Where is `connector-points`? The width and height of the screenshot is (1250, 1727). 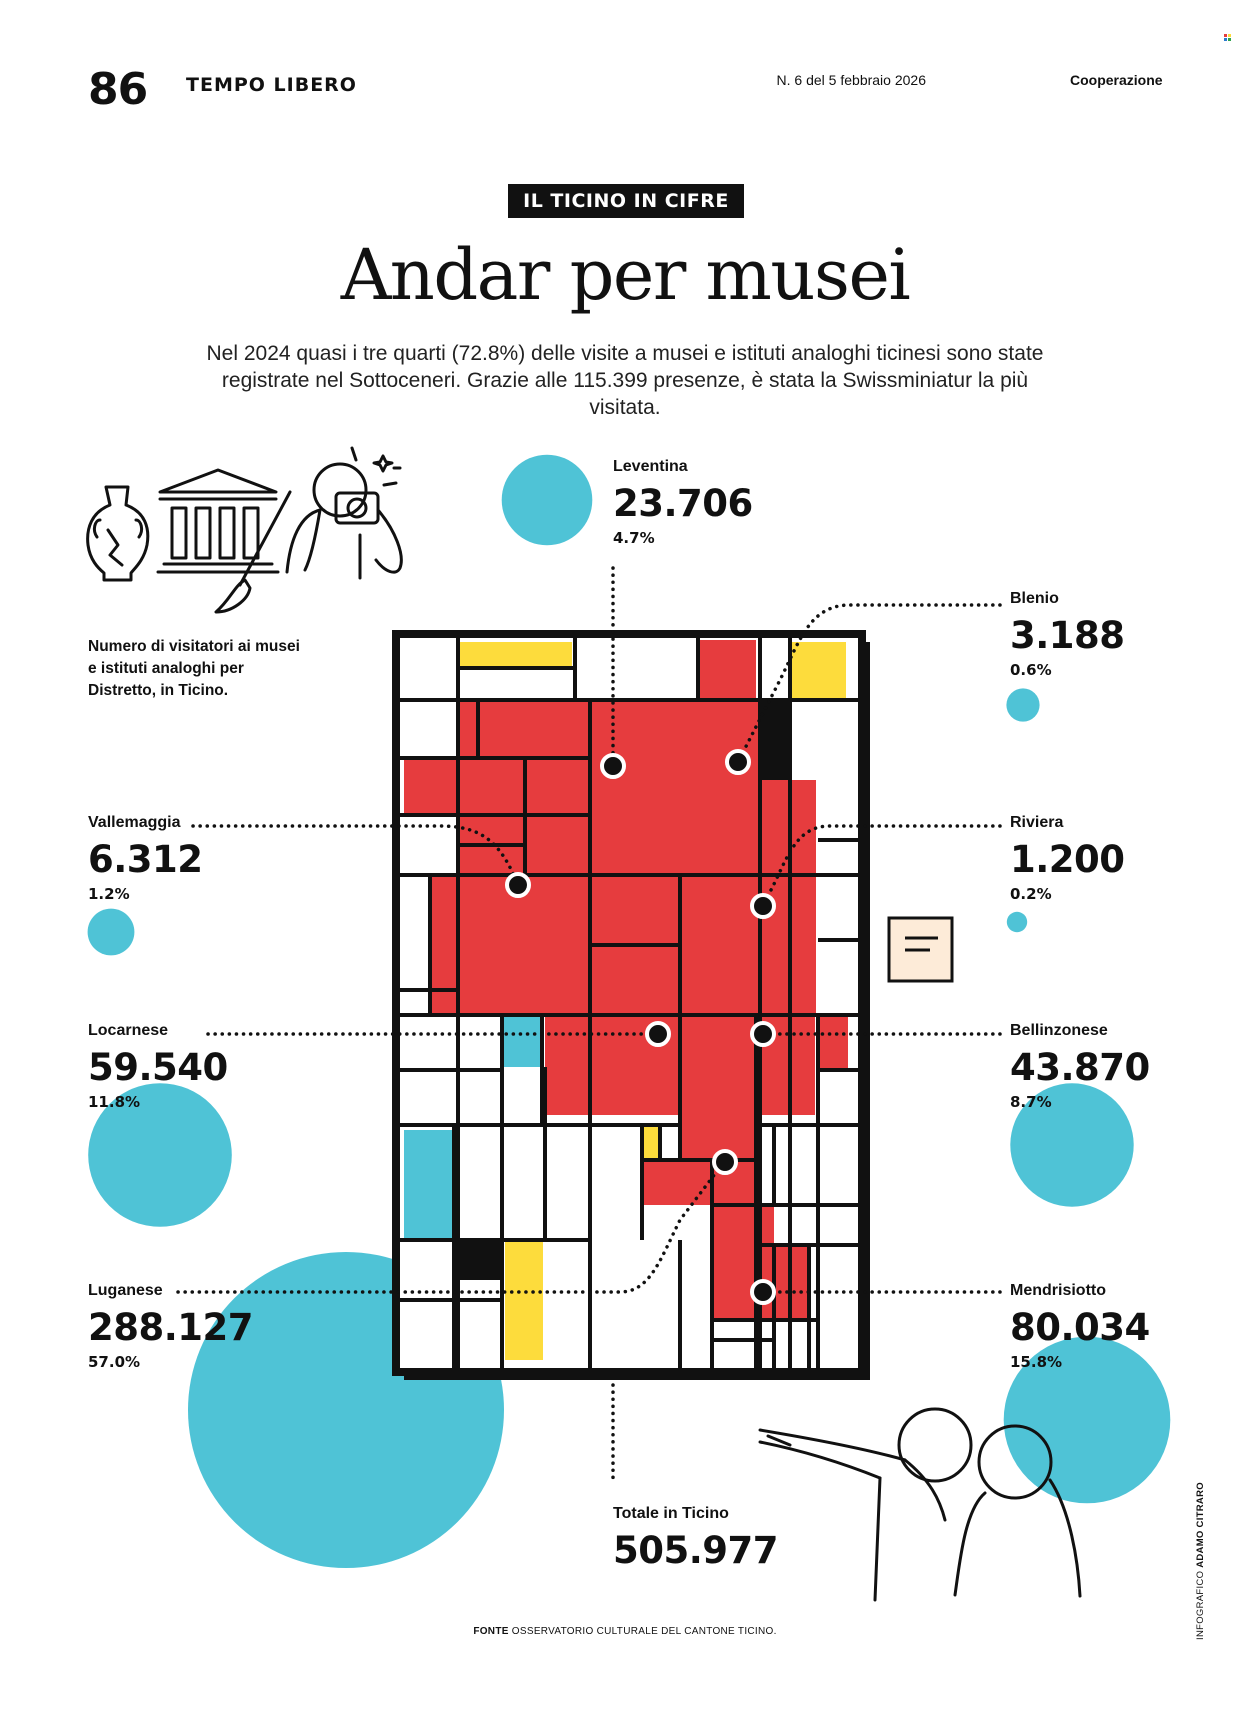 connector-points is located at coordinates (640, 1027).